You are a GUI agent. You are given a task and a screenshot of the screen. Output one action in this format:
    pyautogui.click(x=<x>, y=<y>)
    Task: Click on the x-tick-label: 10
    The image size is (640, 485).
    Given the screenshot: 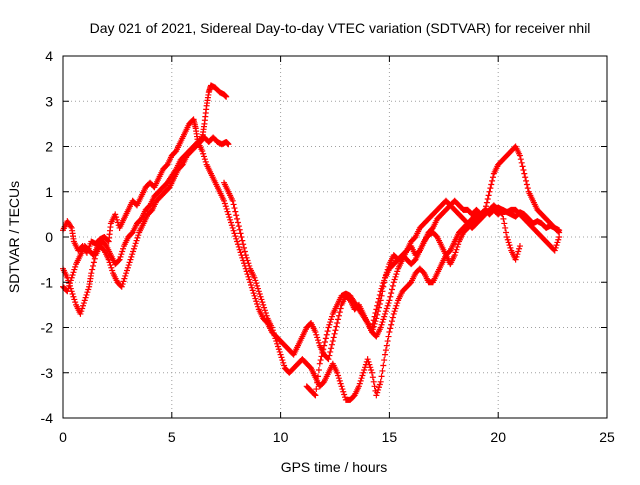 What is the action you would take?
    pyautogui.click(x=281, y=437)
    